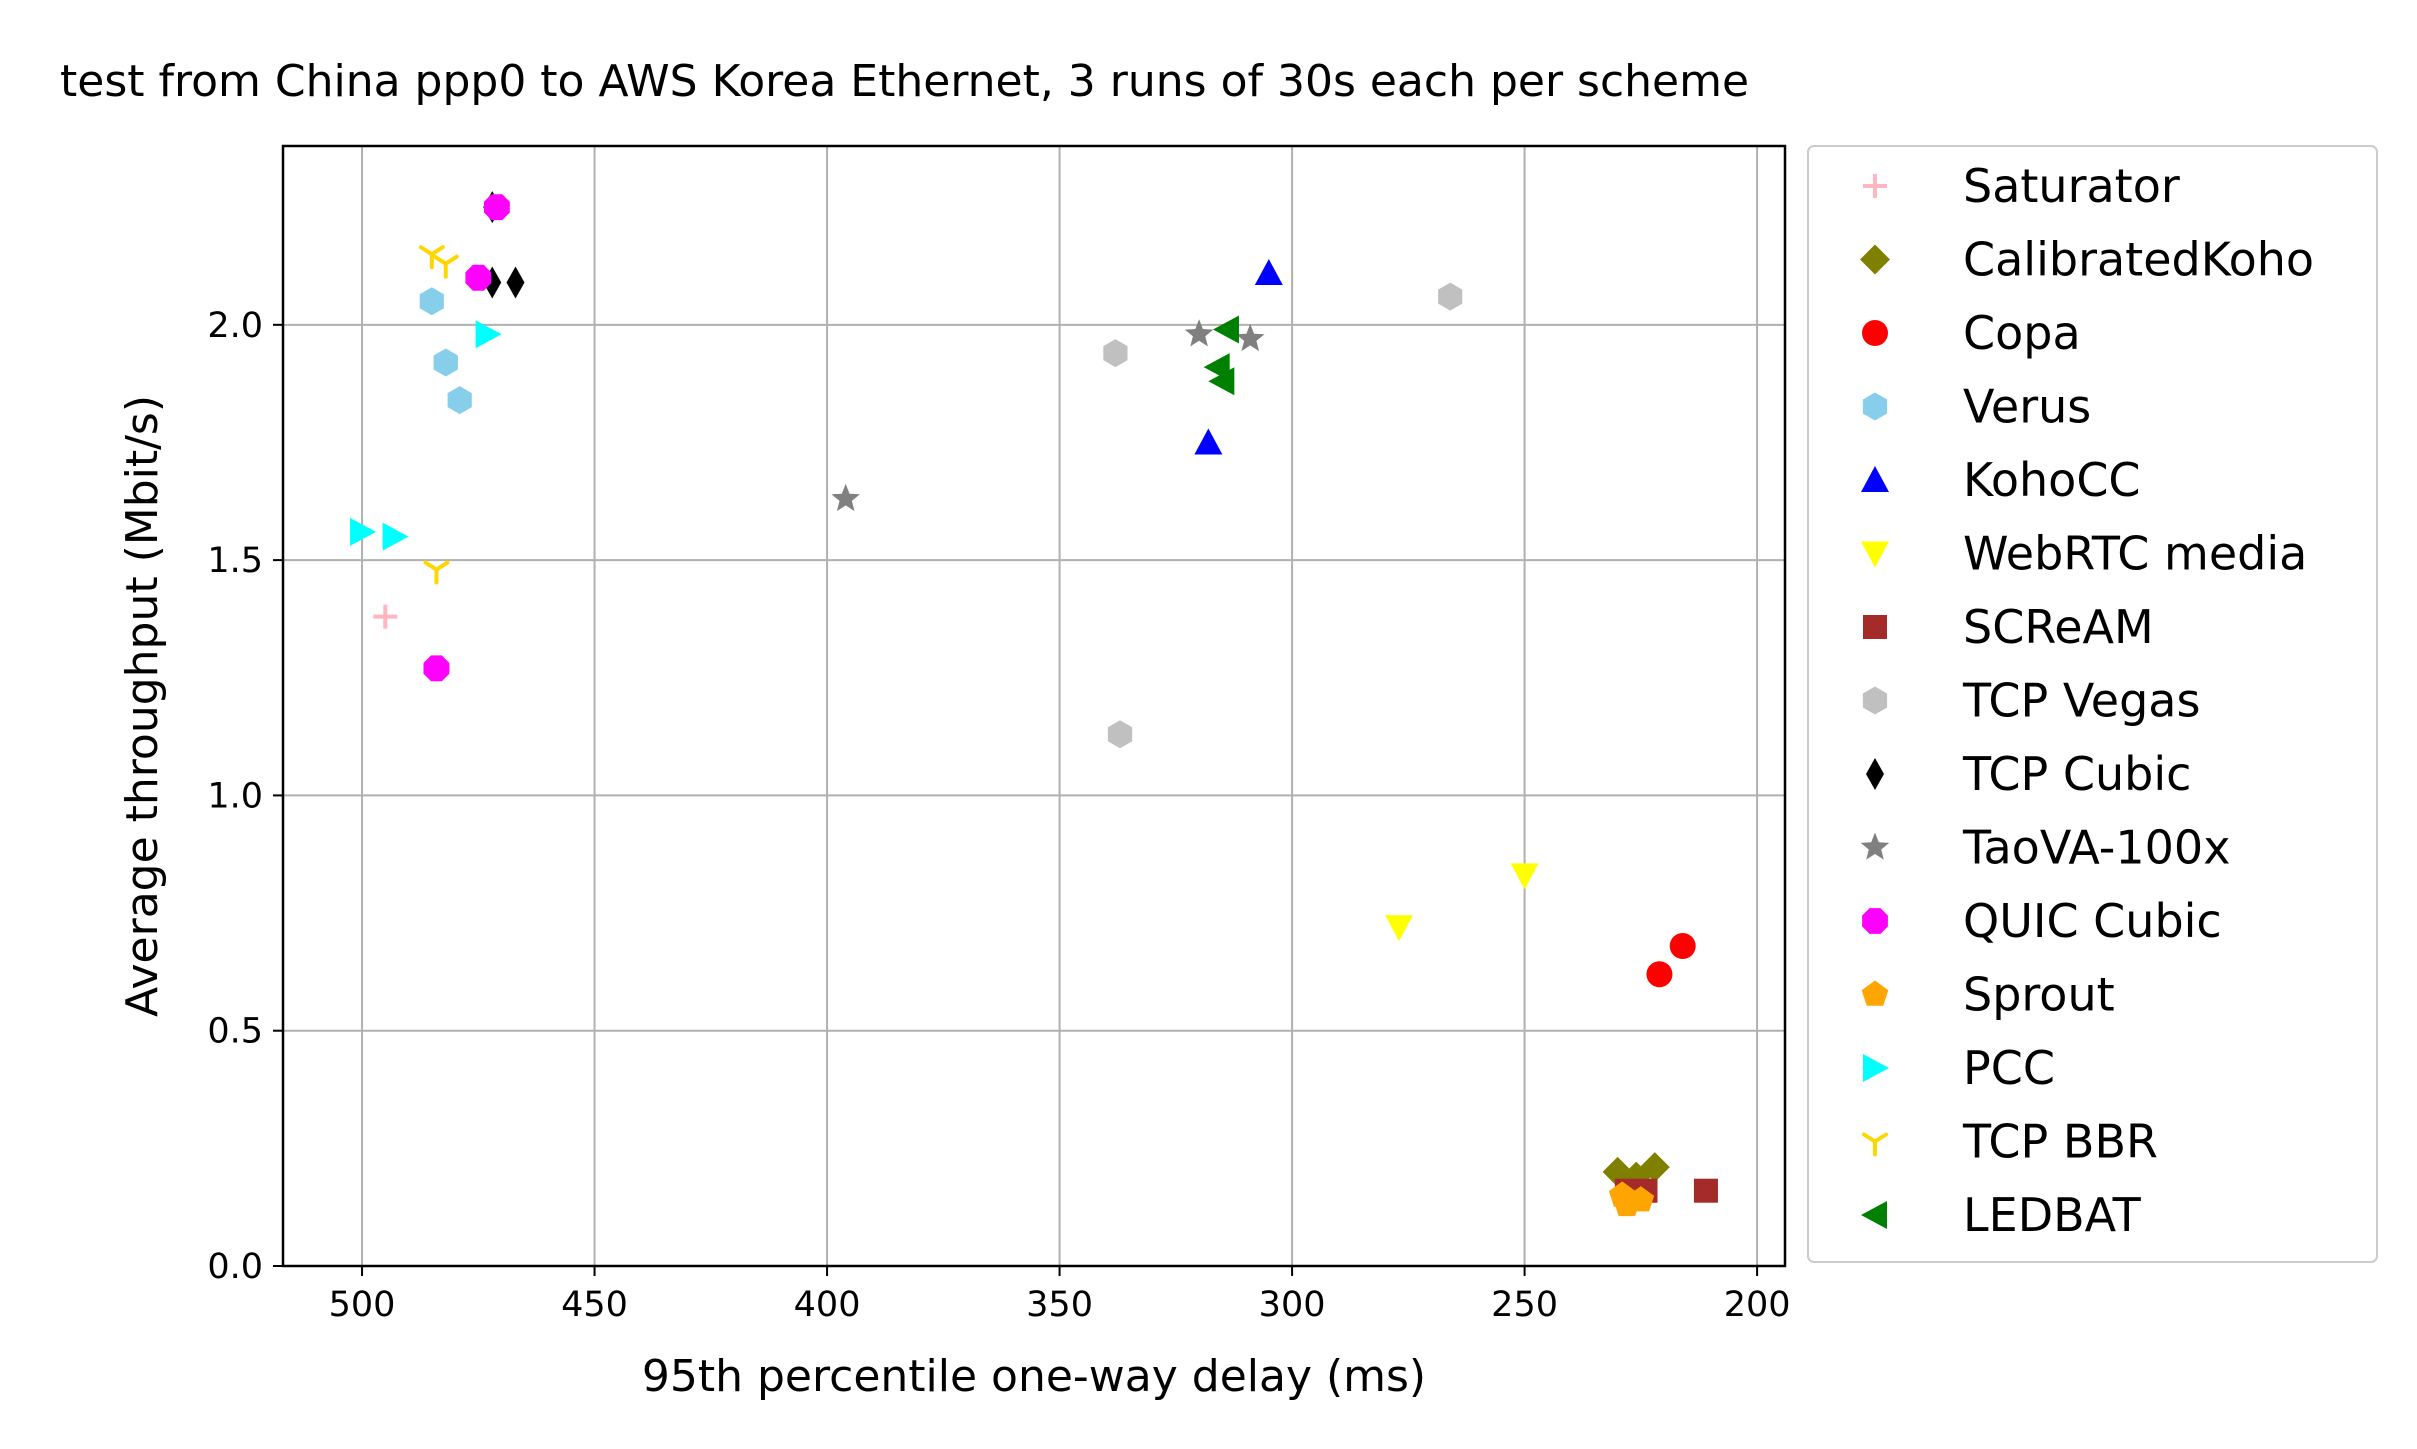  Describe the element at coordinates (2031, 701) in the screenshot. I see `legend-item-tcp-vegas: TCP Vegas` at that location.